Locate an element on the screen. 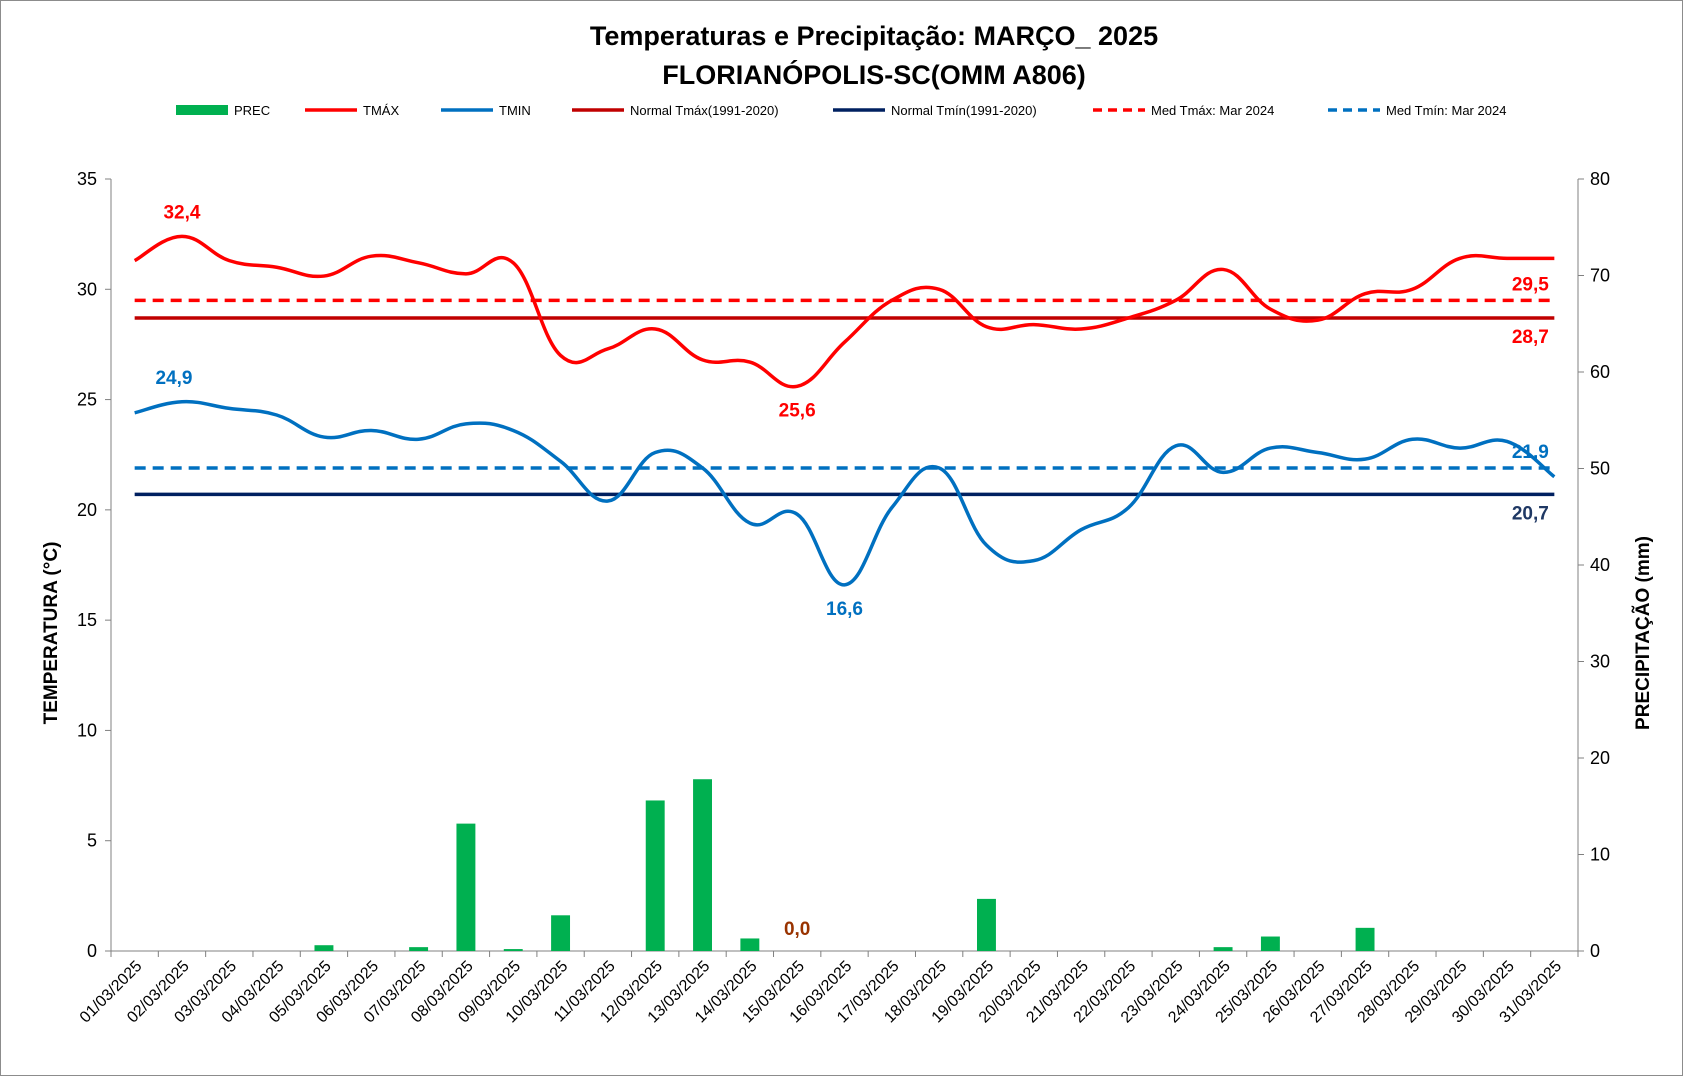 This screenshot has width=1683, height=1076. y2-tick-label: 70 is located at coordinates (1600, 276).